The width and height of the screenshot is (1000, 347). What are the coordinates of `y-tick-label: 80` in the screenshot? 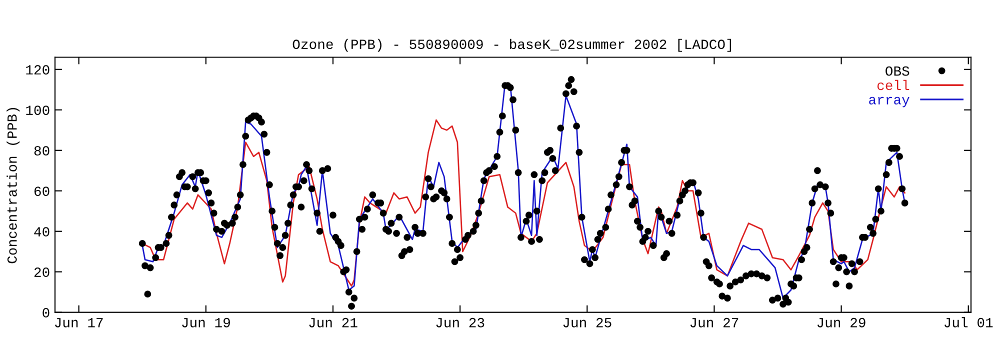 It's located at (42, 151).